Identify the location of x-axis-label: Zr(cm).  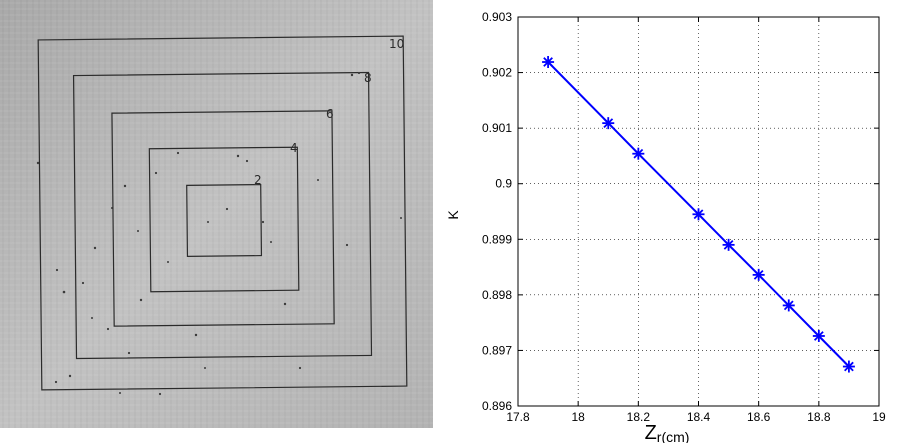
(667, 432).